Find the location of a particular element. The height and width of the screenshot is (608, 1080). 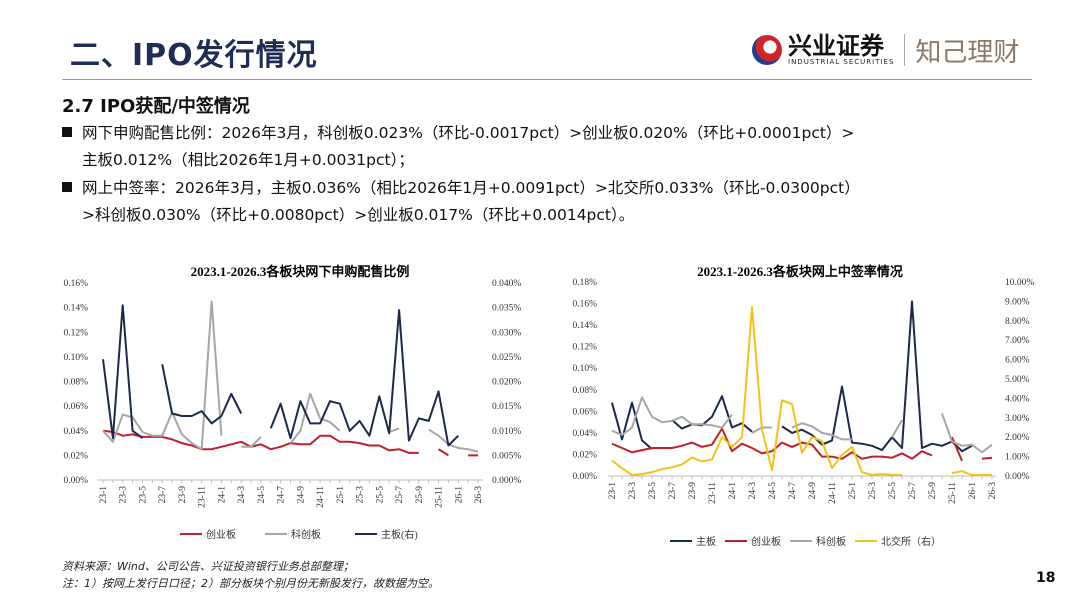

legend-label: 北交所（右） is located at coordinates (911, 541).